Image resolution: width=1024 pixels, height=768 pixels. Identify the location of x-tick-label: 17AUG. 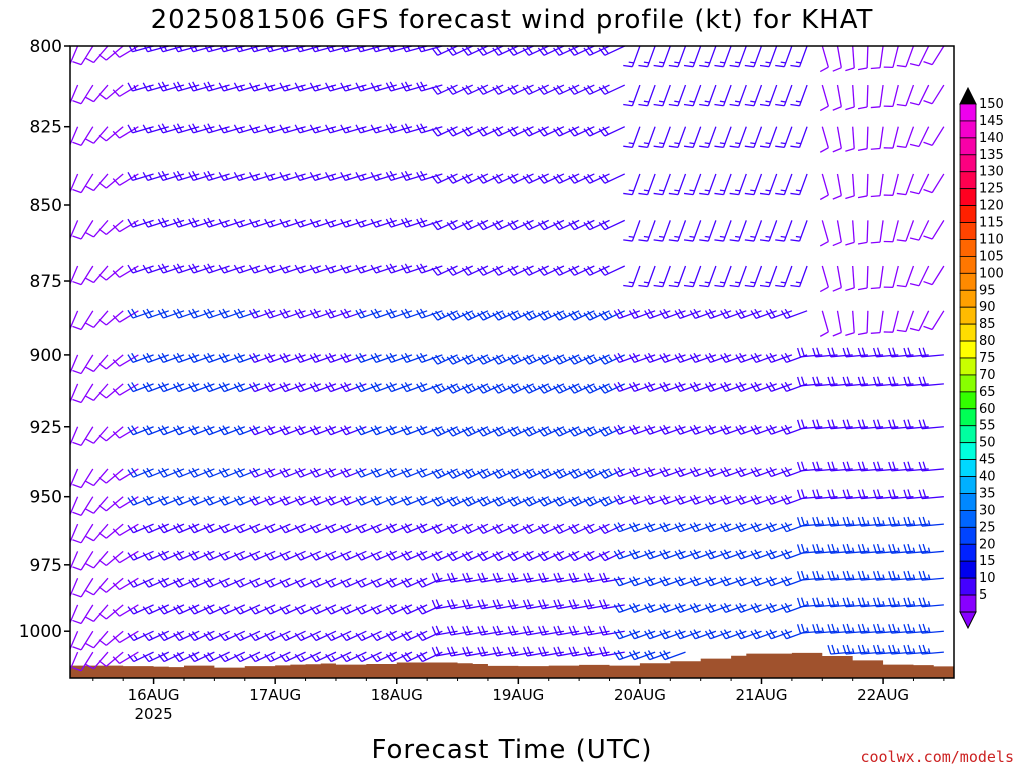
(275, 695).